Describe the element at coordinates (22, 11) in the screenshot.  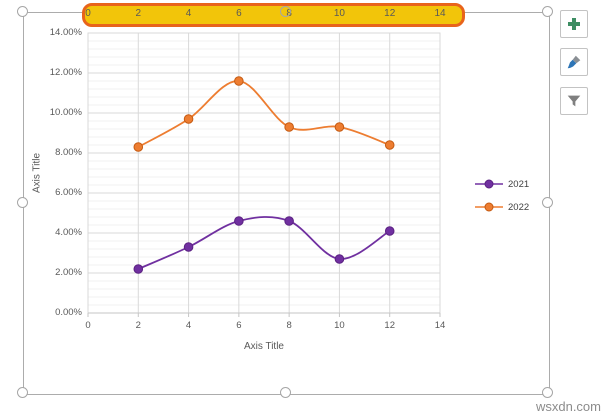
I see `resize-handle-top-left` at that location.